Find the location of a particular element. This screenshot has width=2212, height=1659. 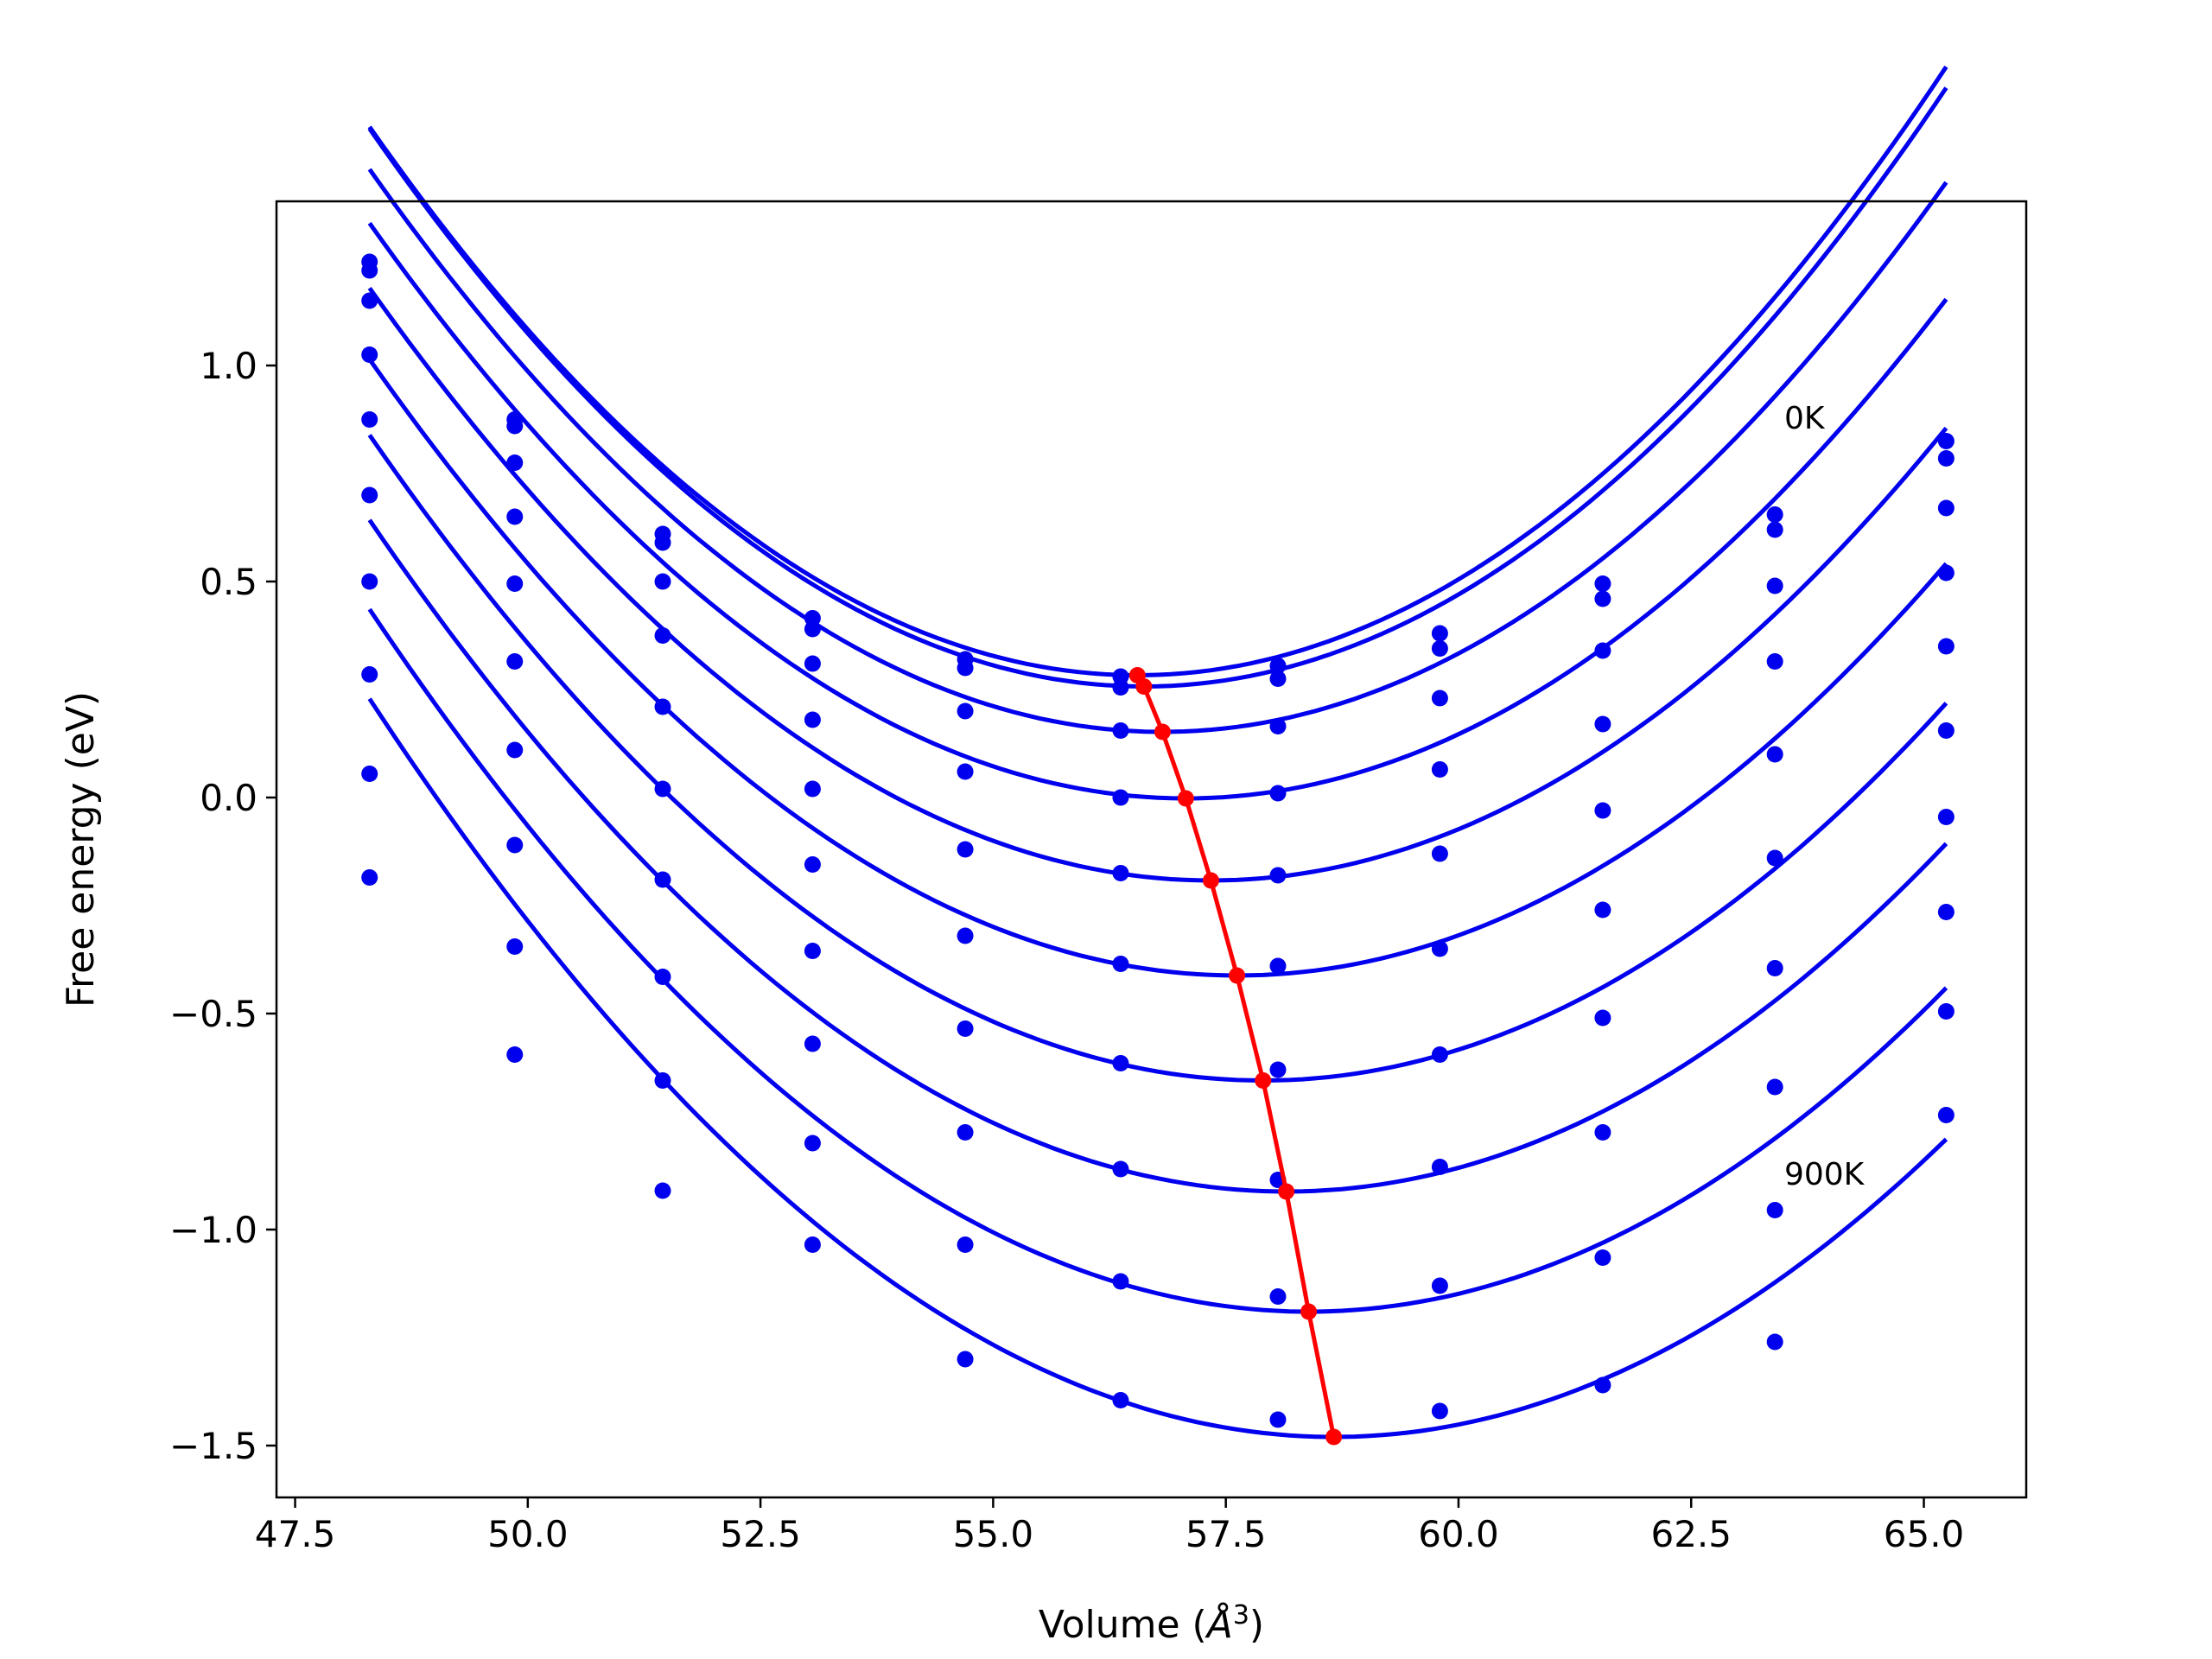

y-tick-label-3: 0.0 is located at coordinates (229, 798).